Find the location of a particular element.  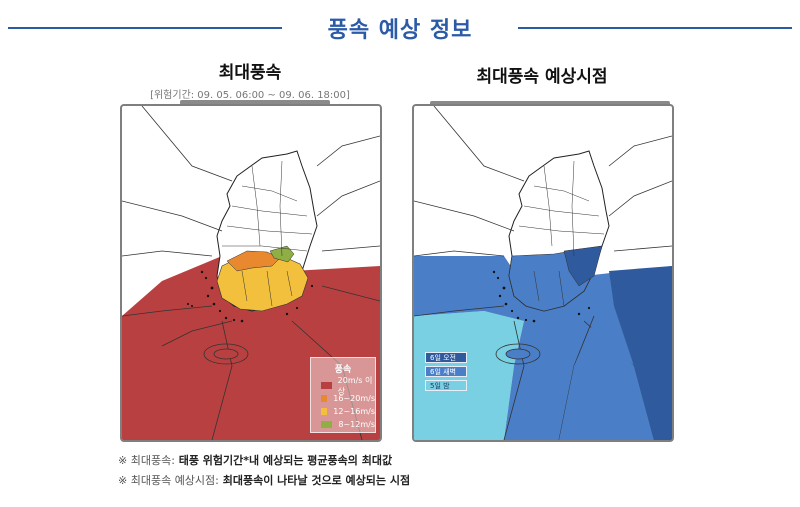

legend-label: 16~20m/s is located at coordinates (354, 398).